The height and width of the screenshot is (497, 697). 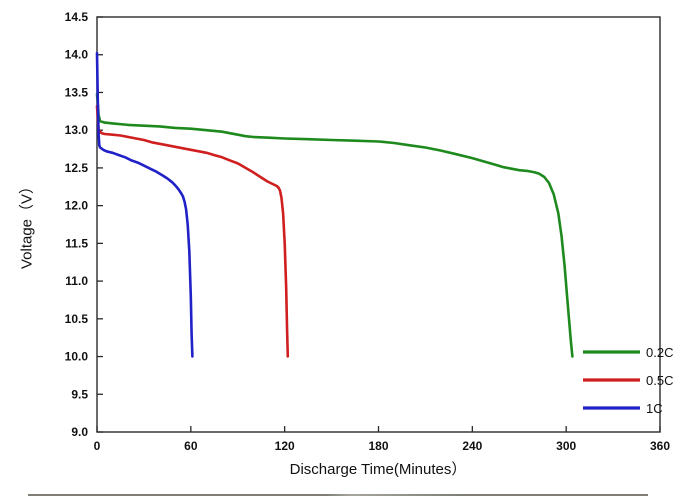 What do you see at coordinates (77, 168) in the screenshot?
I see `y-tick-label: 12.5` at bounding box center [77, 168].